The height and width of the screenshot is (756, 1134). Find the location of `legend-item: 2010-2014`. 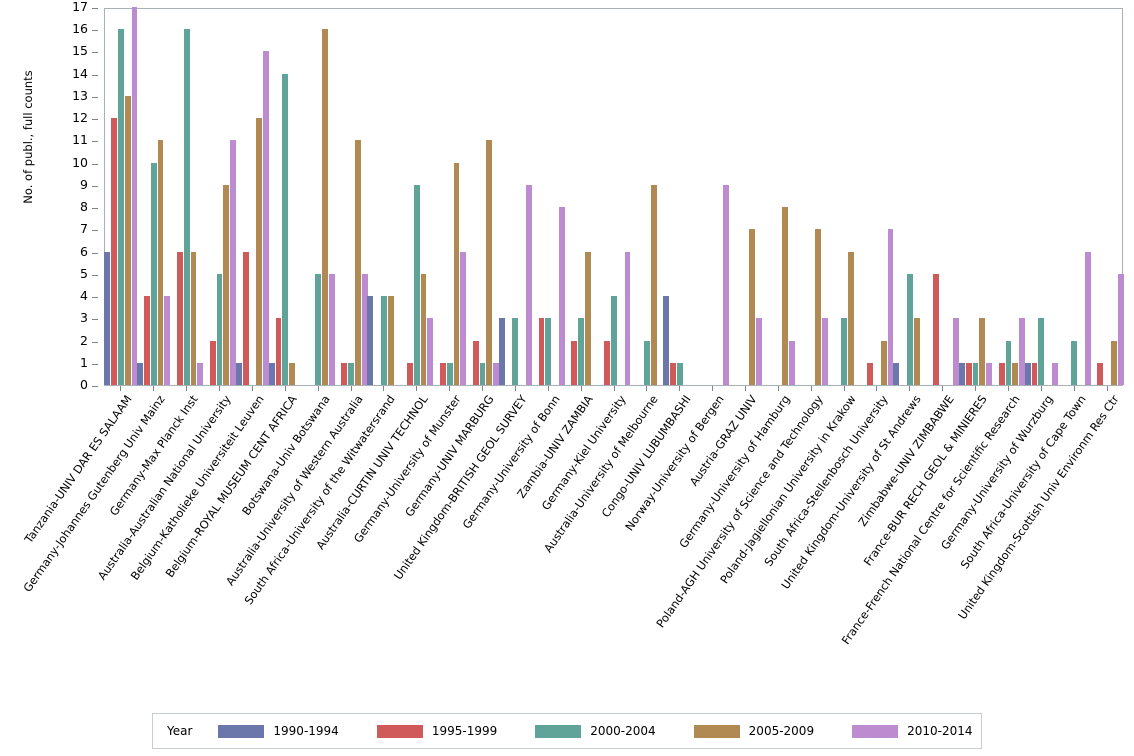

legend-item: 2010-2014 is located at coordinates (912, 731).